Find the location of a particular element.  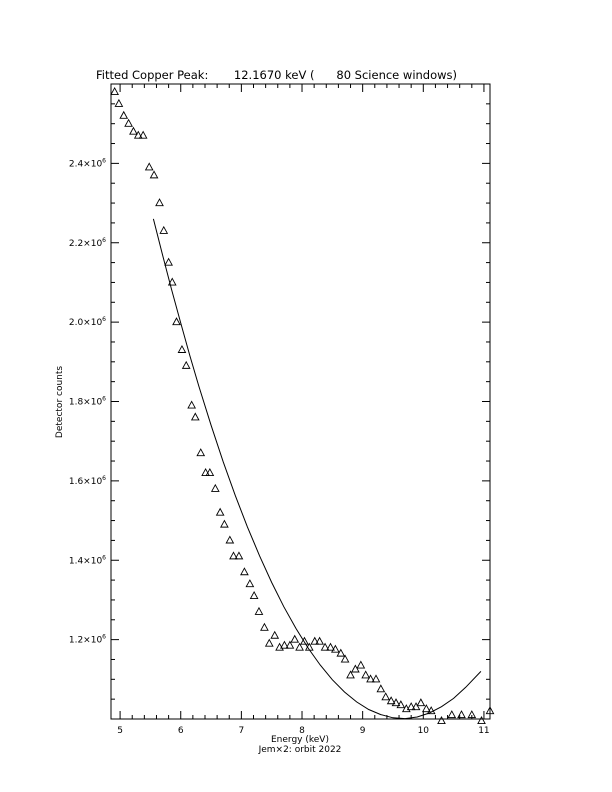

y-tick-label: 1.8×10⁶ is located at coordinates (87, 402).